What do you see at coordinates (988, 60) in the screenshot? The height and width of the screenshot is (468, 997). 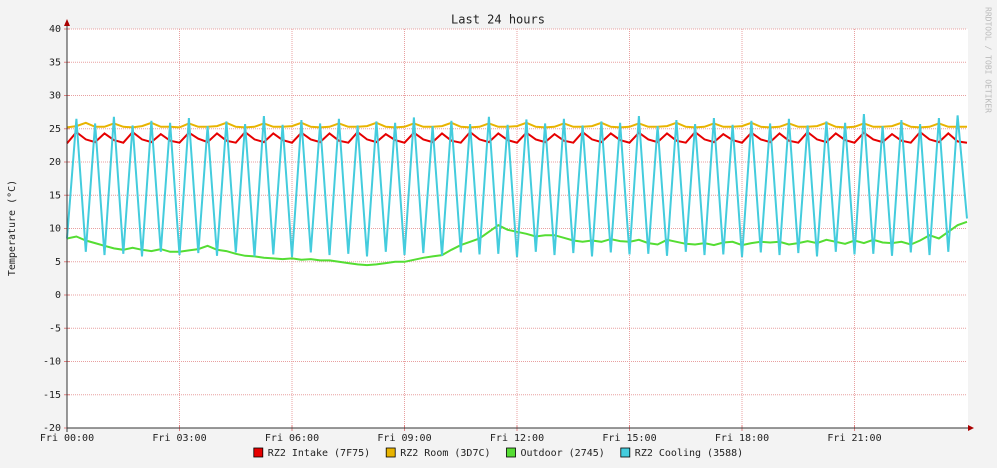 I see `watermark: RRDTOOL / TOBI OETIKER` at bounding box center [988, 60].